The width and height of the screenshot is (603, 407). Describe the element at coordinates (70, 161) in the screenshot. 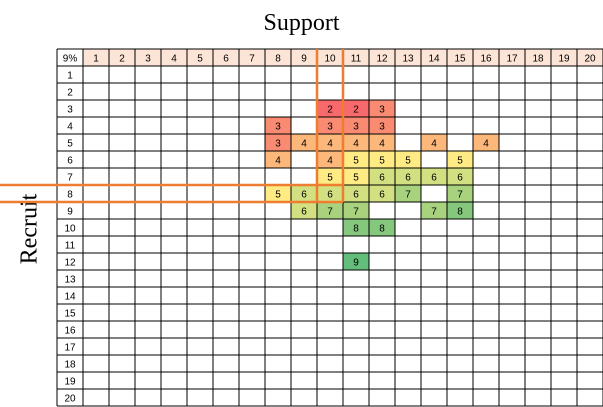

I see `y-tick-label: 6` at that location.